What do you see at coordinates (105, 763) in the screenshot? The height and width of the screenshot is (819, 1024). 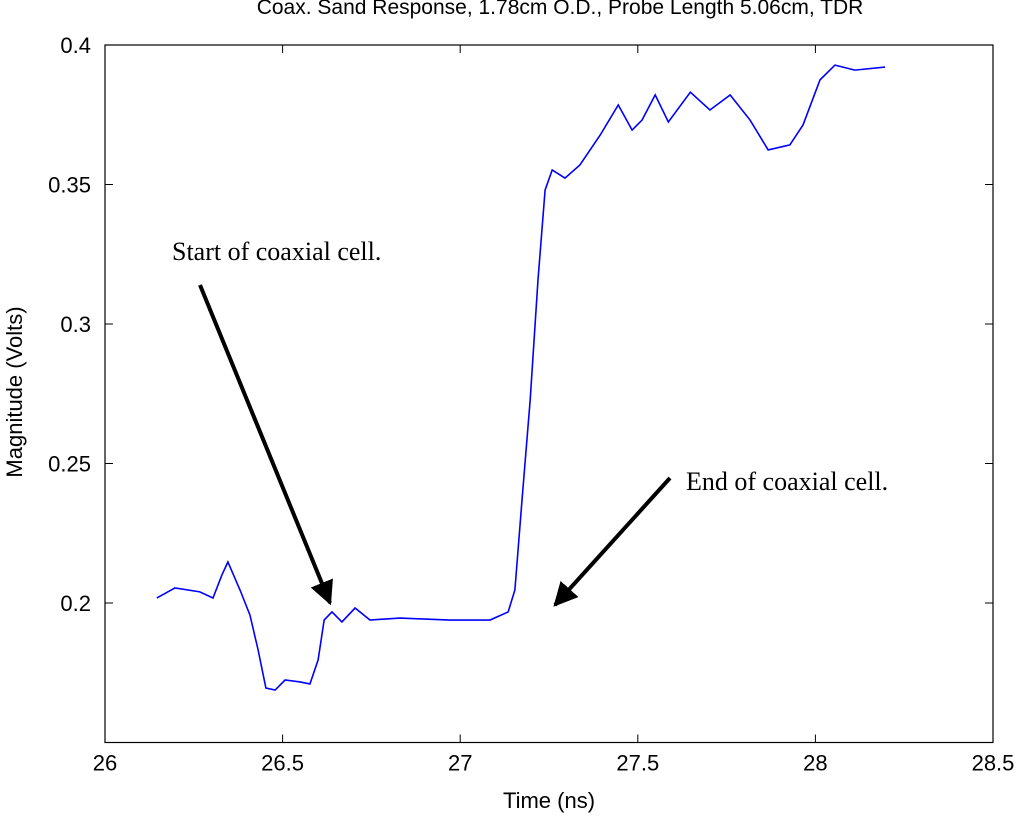 I see `x-tick-label: 26` at bounding box center [105, 763].